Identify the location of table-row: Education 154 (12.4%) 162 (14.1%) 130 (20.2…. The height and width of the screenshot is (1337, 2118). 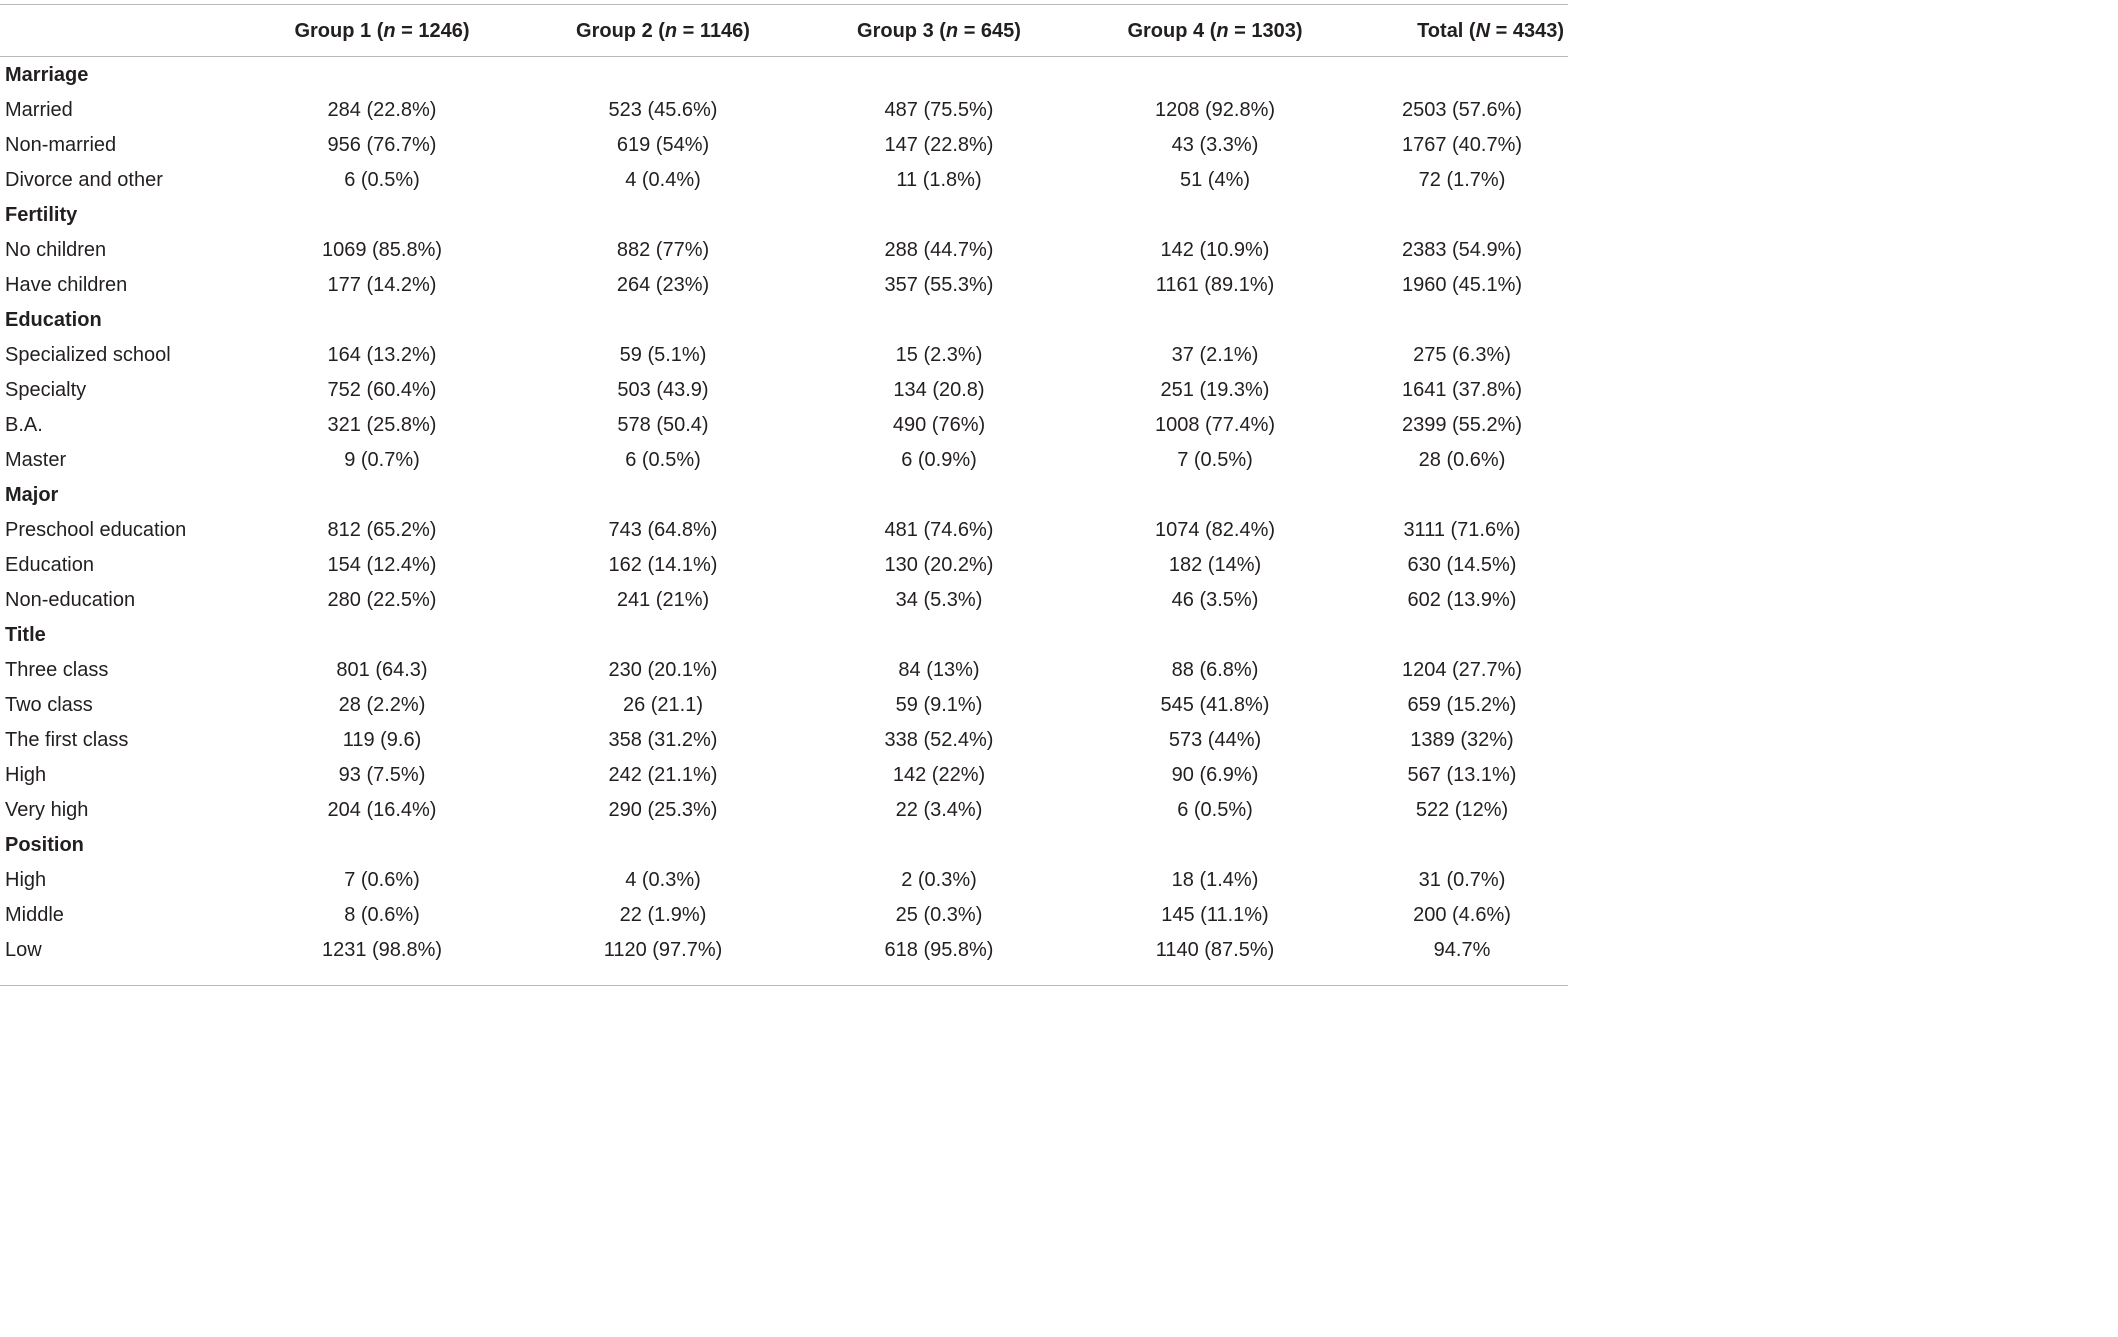
(784, 565).